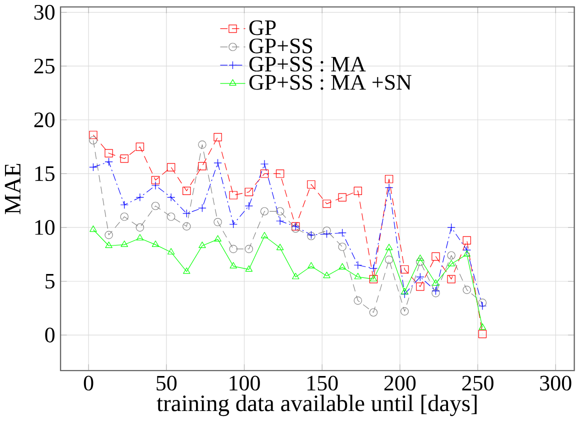 This screenshot has height=421, width=577. Describe the element at coordinates (330, 82) in the screenshot. I see `legend-label: GP+SS : MA +SN` at that location.